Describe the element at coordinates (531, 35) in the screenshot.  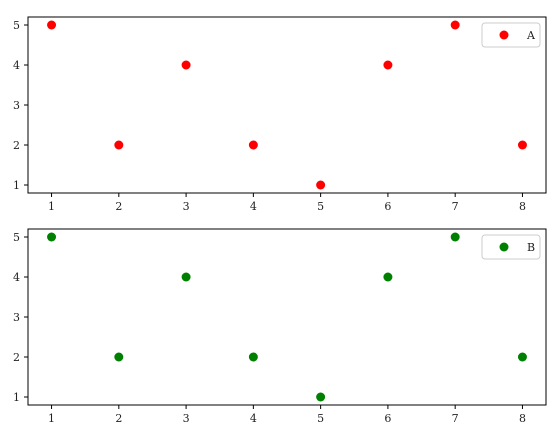
I see `legend-label: A` at that location.